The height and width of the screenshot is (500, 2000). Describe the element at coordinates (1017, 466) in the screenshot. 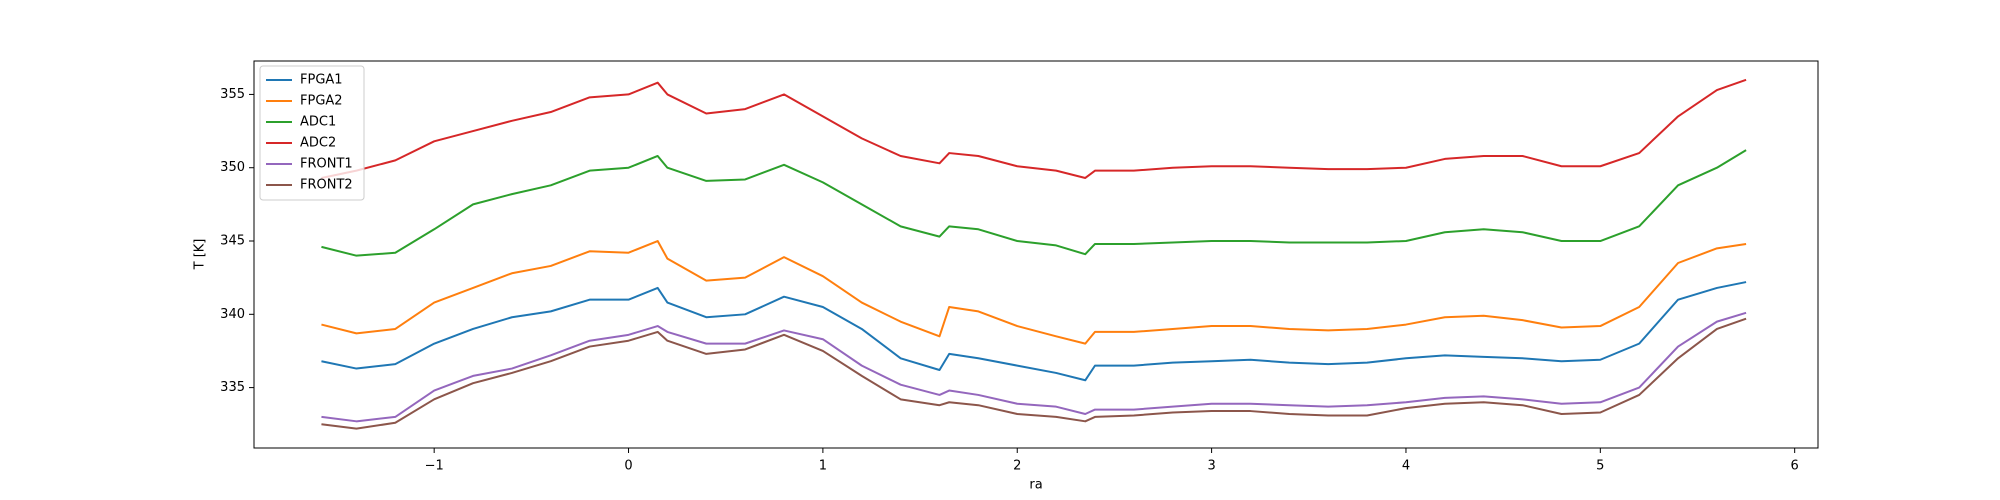

I see `x-tick-label: 2` at that location.